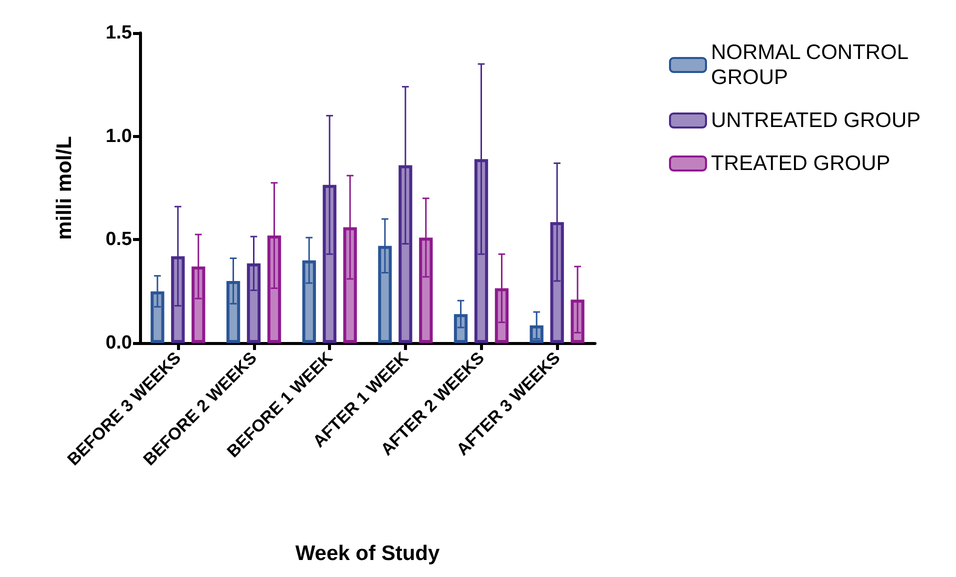 This screenshot has height=577, width=956. What do you see at coordinates (816, 120) in the screenshot?
I see `legend-label: UNTREATED GROUP` at bounding box center [816, 120].